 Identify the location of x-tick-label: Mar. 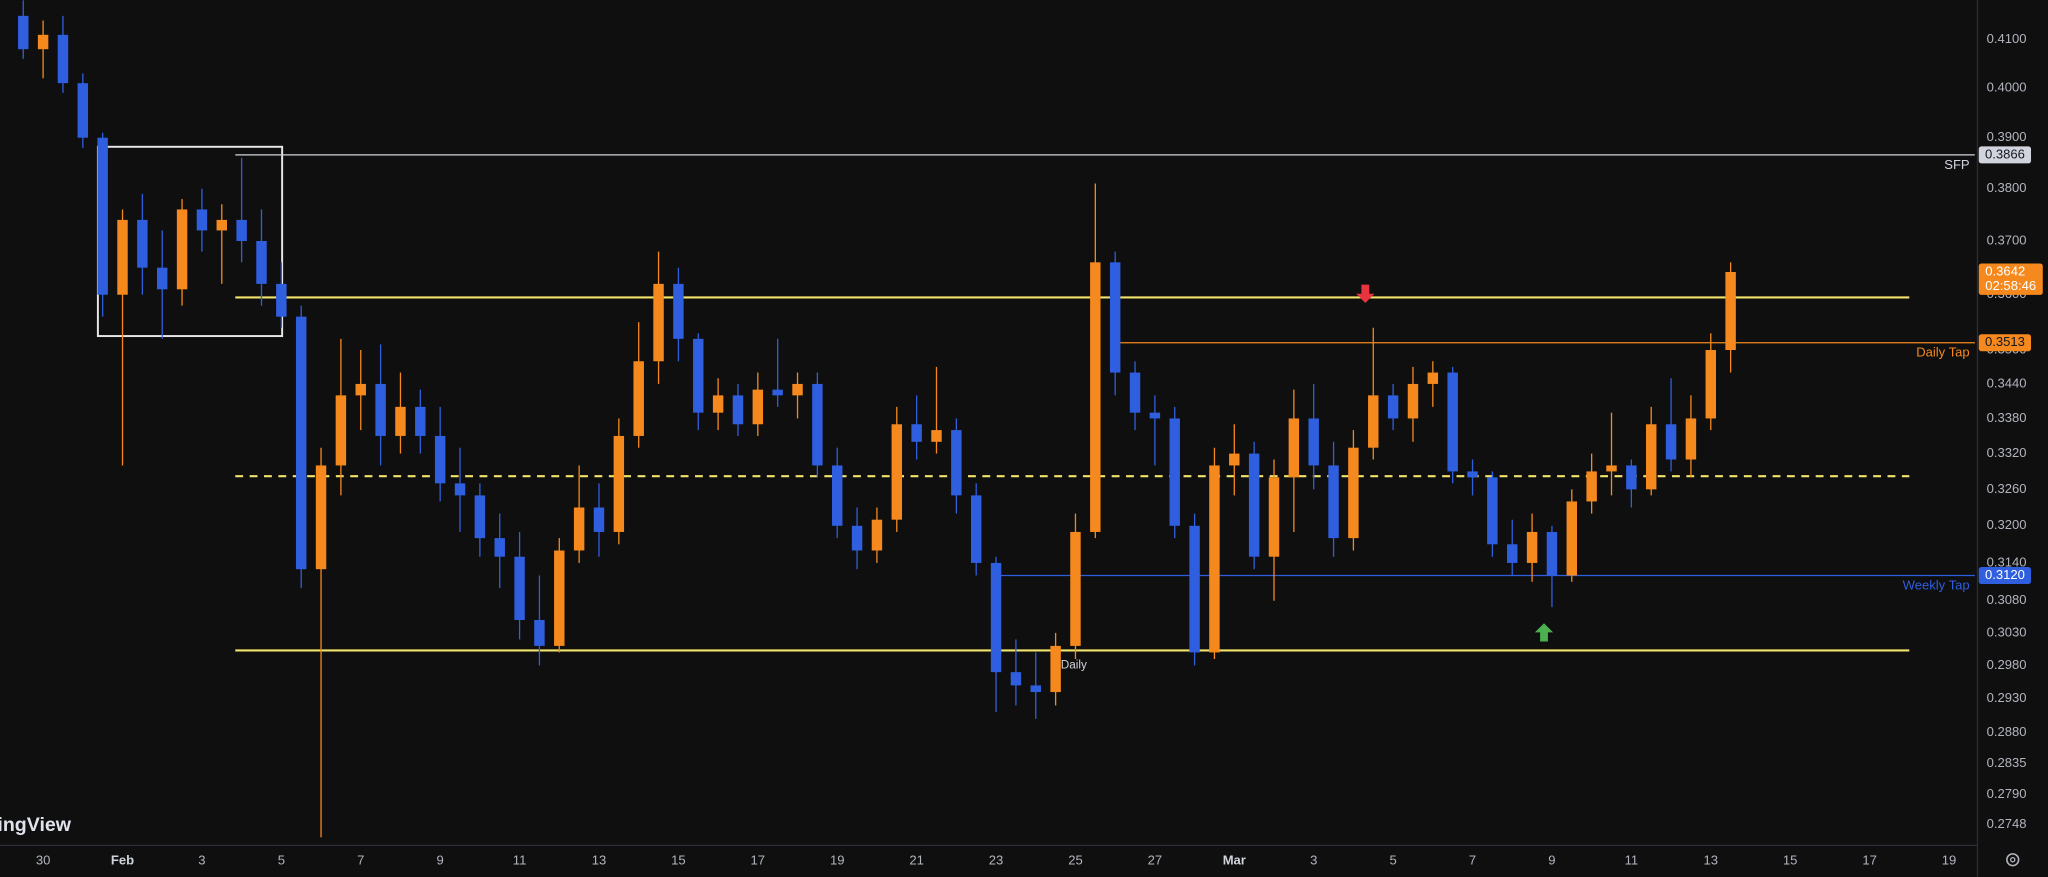
(1234, 859).